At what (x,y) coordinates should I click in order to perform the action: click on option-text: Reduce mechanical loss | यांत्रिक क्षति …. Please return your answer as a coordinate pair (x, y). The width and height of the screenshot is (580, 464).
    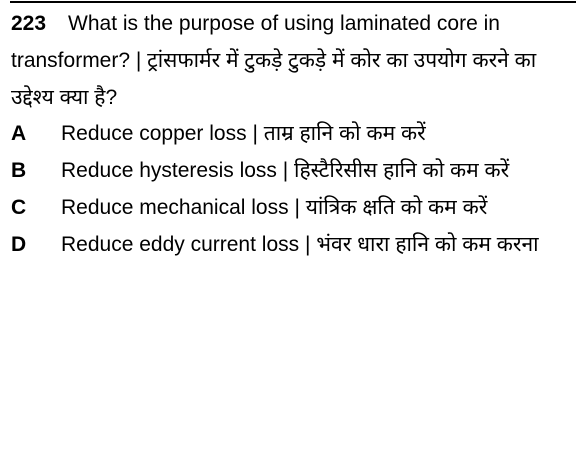
    Looking at the image, I should click on (274, 207).